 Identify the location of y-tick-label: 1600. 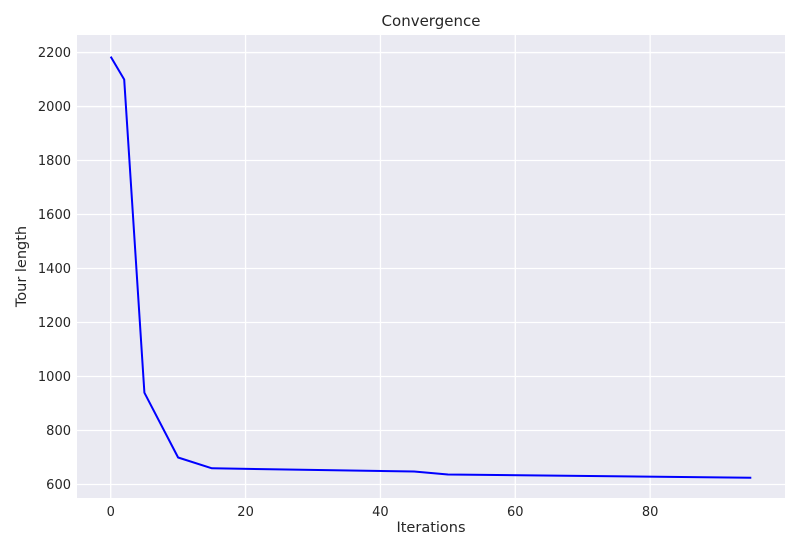
(54, 215).